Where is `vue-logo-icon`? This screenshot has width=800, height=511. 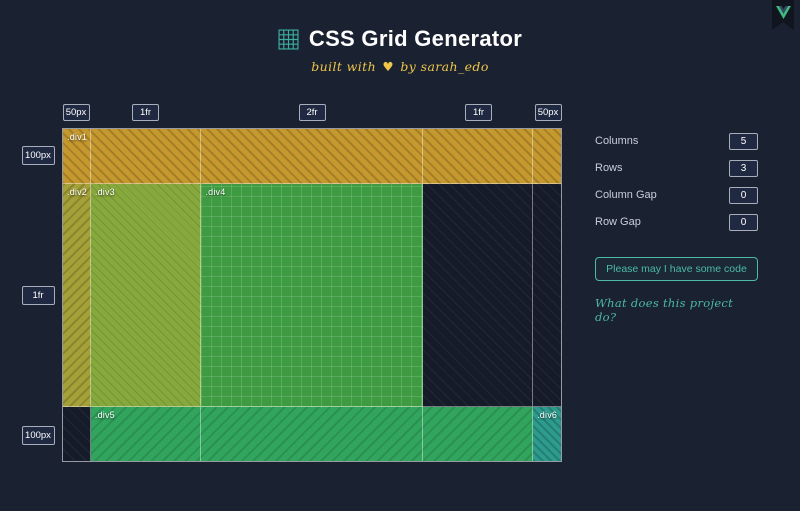
vue-logo-icon is located at coordinates (783, 12).